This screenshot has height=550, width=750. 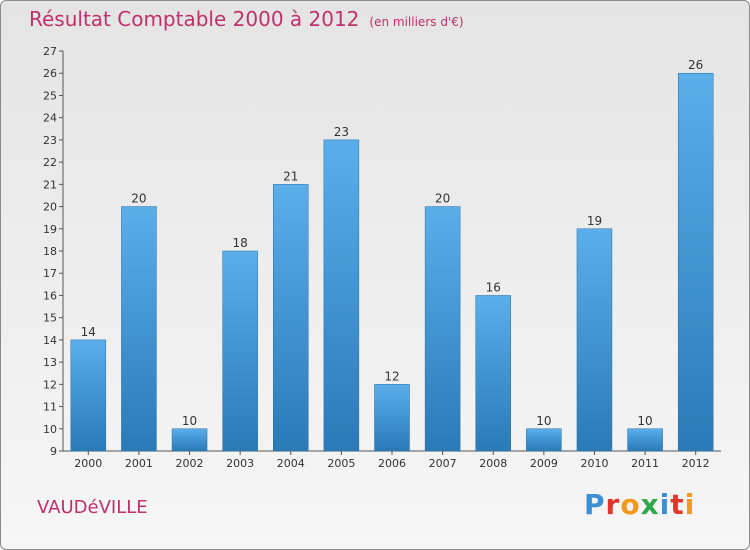 I want to click on x-tick-label: 2004, so click(x=291, y=463).